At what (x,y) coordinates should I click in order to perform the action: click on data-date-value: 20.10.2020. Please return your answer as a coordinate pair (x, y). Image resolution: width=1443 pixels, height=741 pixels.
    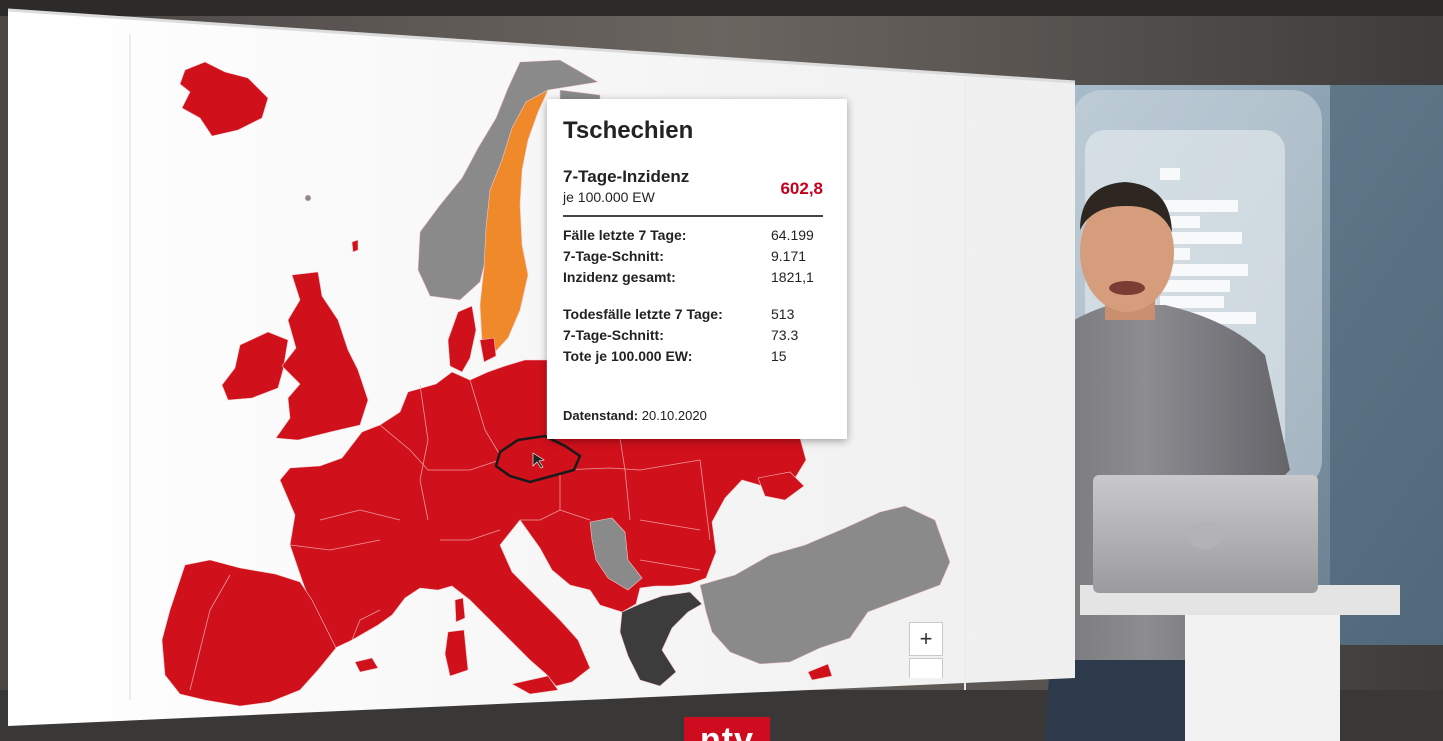
    Looking at the image, I should click on (674, 415).